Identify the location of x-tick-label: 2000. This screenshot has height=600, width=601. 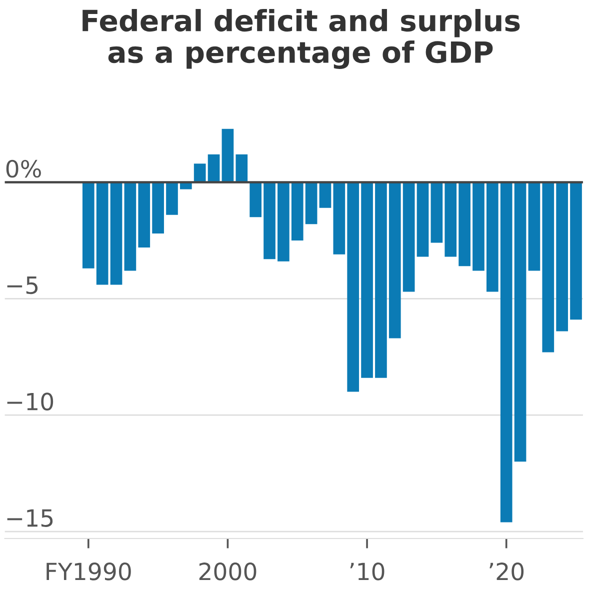
(227, 571).